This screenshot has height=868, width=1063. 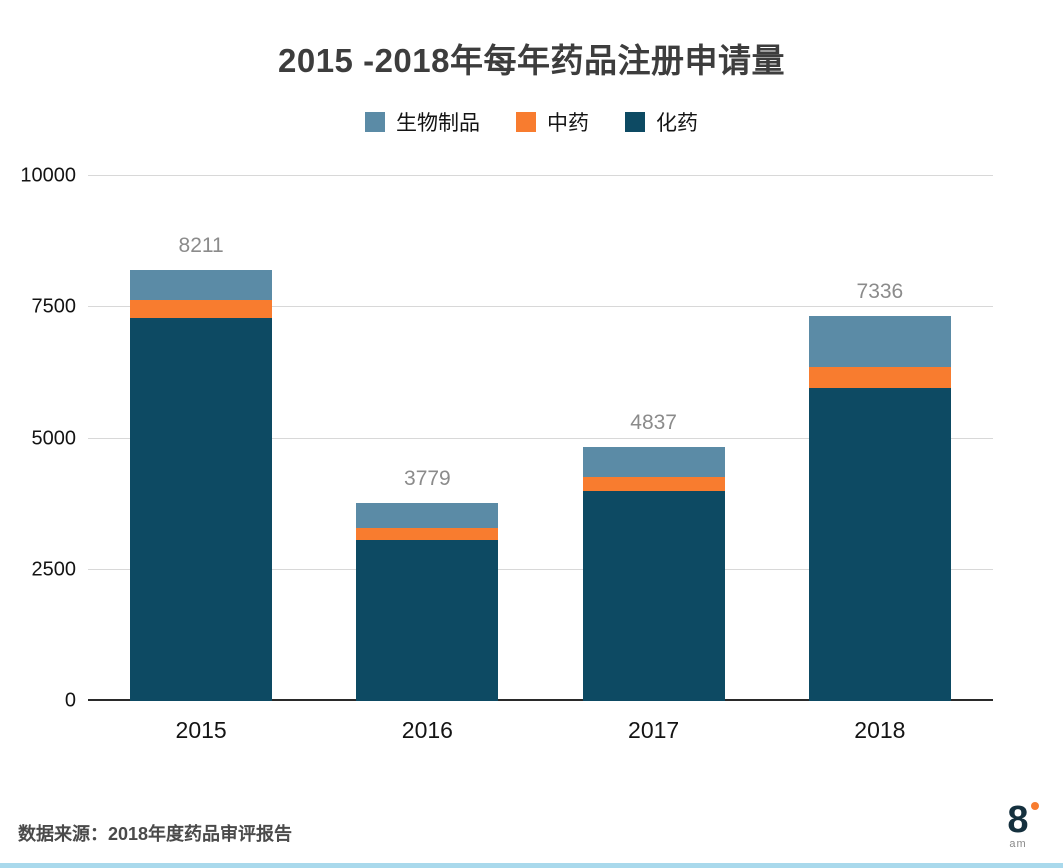 I want to click on brand-logo: 8 am, so click(x=1018, y=825).